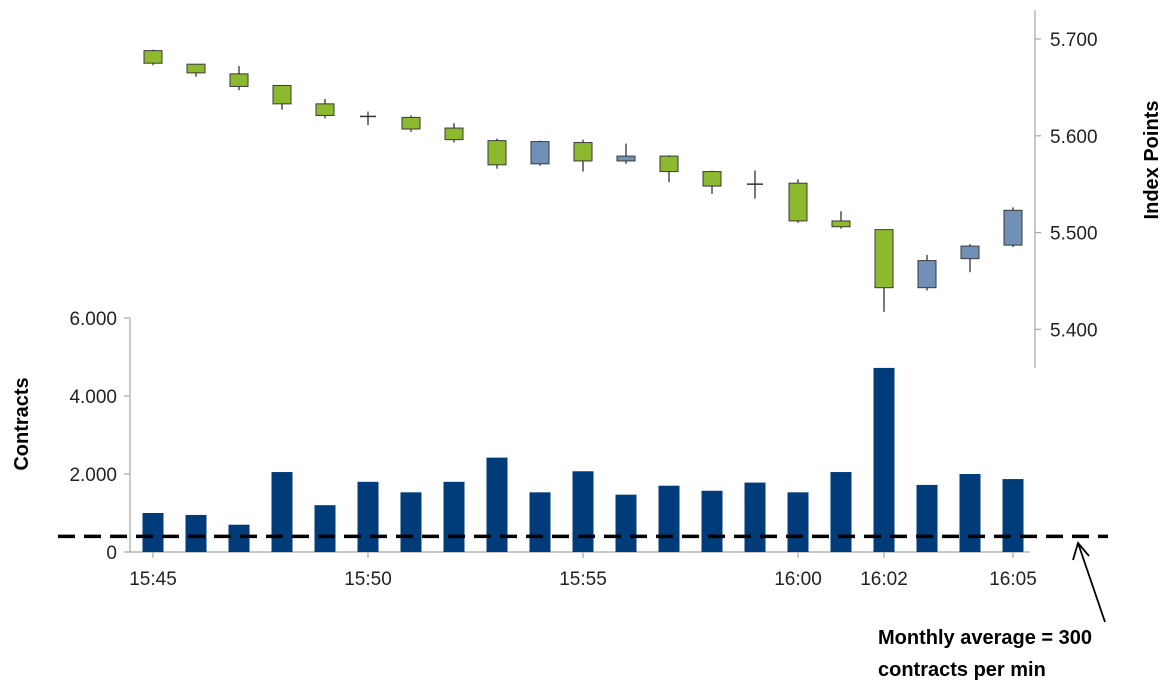 This screenshot has height=684, width=1163. I want to click on time-tick-label: 15:45, so click(153, 579).